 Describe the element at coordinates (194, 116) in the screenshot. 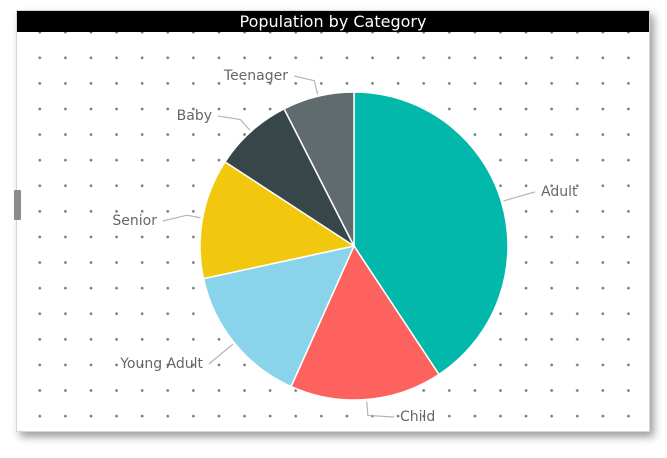

I see `slice-label-baby: Baby` at that location.